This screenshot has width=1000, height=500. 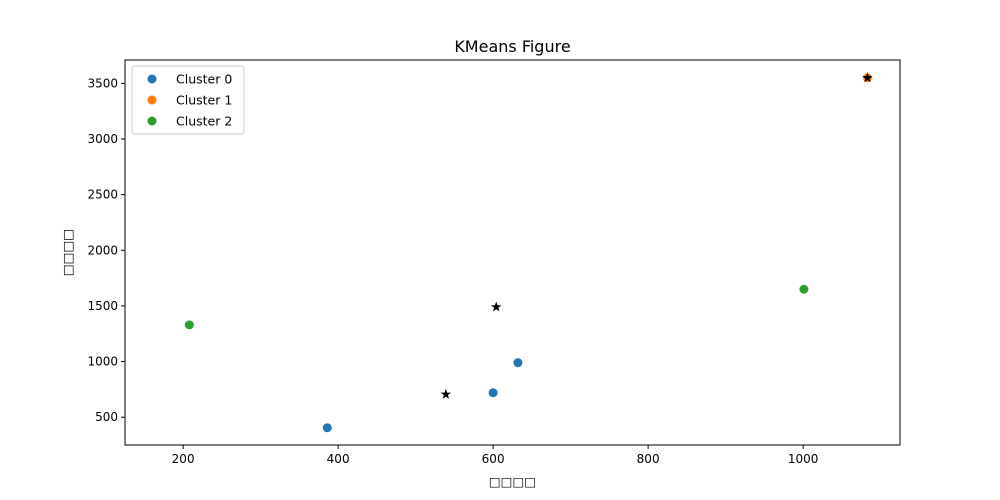 I want to click on y-tick-label: 2500, so click(x=102, y=195).